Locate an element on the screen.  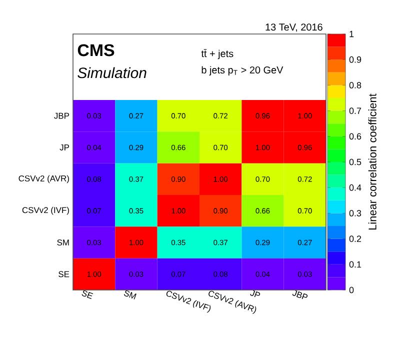
text: tt̄ + jets is located at coordinates (217, 54).